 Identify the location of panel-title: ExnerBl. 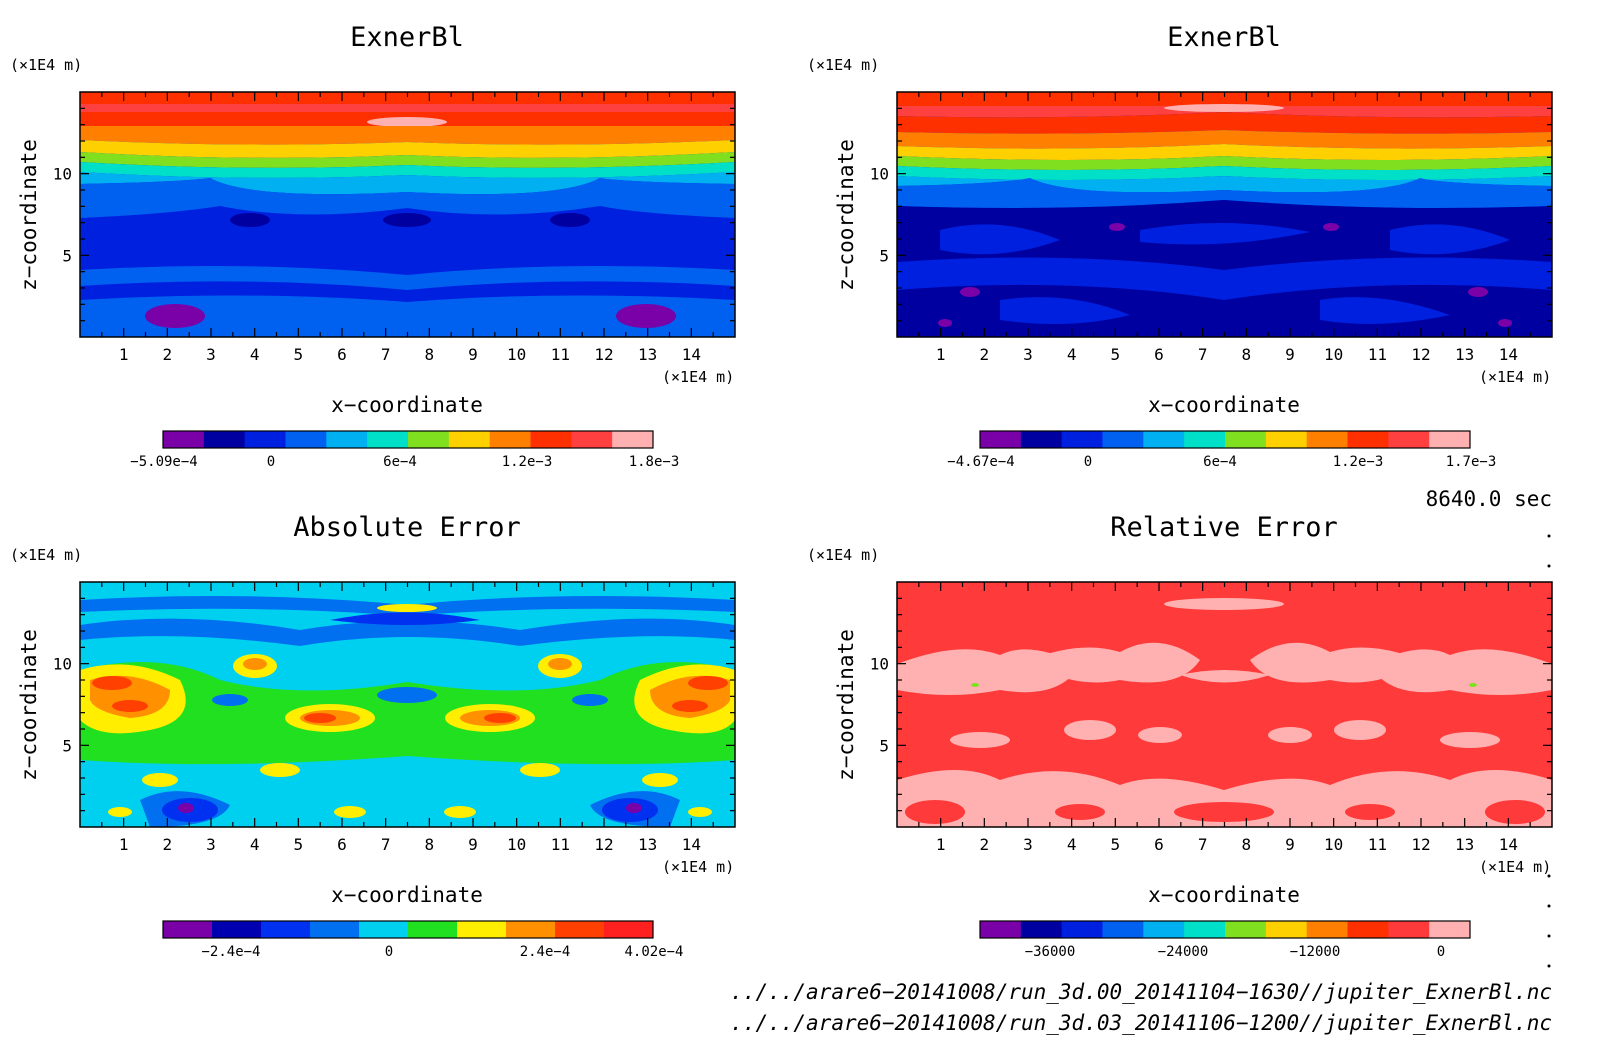
(1224, 37).